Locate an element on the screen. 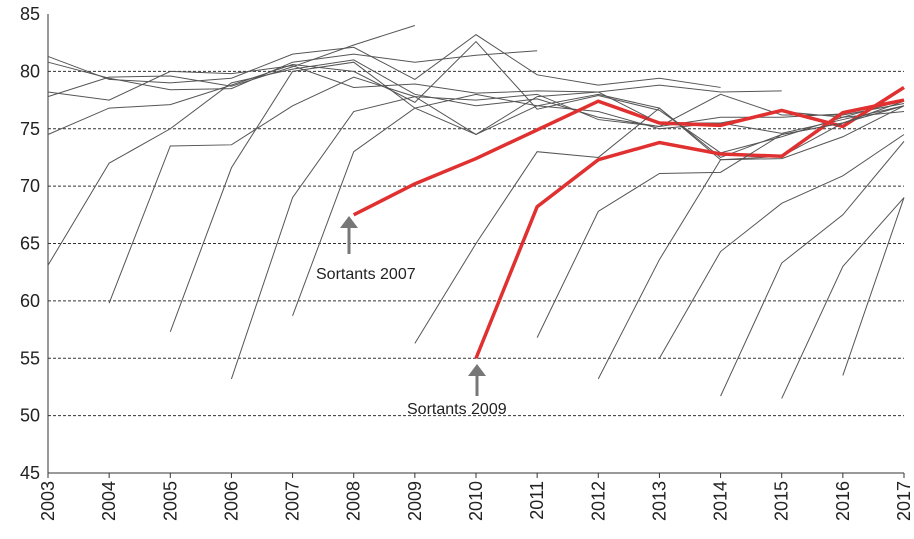 This screenshot has width=914, height=539. y-tick-label: 80 is located at coordinates (30, 71).